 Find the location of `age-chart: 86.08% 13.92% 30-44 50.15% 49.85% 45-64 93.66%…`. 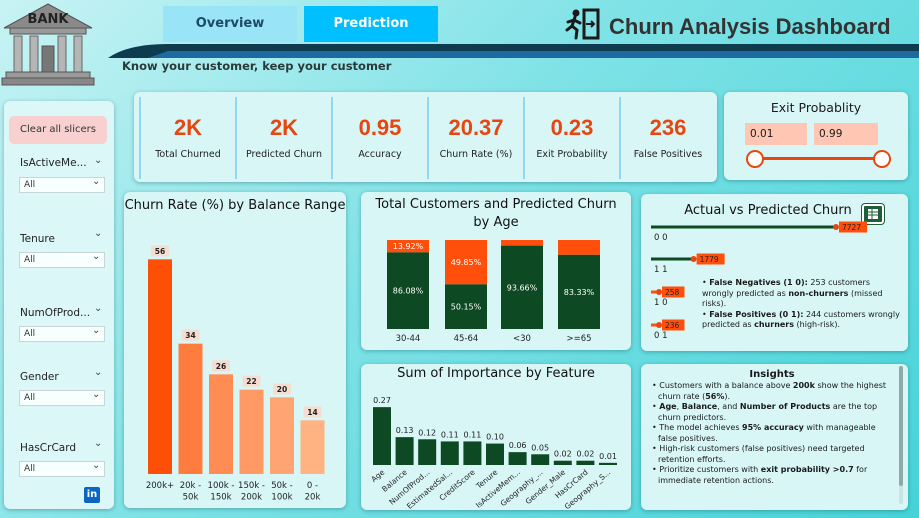

age-chart: 86.08% 13.92% 30-44 50.15% 49.85% 45-64 93.66%… is located at coordinates (493, 292).